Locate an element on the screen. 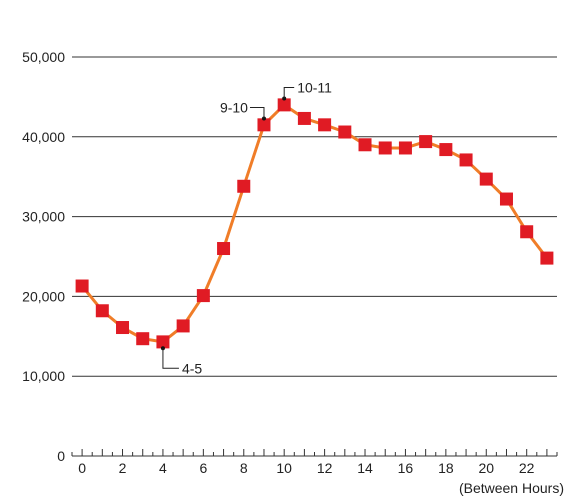  x-tick-label: 10 is located at coordinates (284, 468).